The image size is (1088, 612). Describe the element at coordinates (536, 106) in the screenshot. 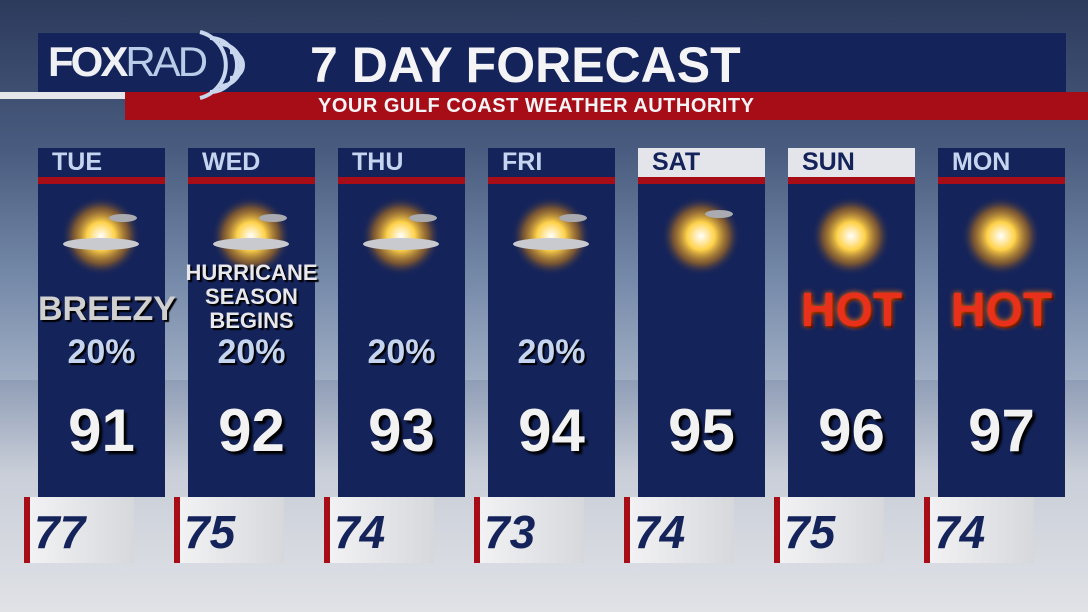

I see `page-subtitle: YOUR GULF COAST WEATHER AUTHORITY` at that location.